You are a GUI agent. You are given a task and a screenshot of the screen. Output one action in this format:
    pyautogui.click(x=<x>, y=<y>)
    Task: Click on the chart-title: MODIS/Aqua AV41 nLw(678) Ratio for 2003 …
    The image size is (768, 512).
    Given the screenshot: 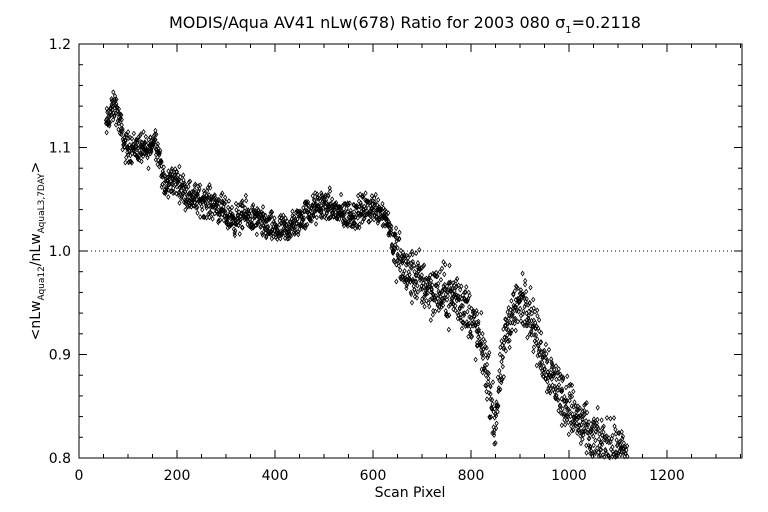 What is the action you would take?
    pyautogui.click(x=405, y=24)
    